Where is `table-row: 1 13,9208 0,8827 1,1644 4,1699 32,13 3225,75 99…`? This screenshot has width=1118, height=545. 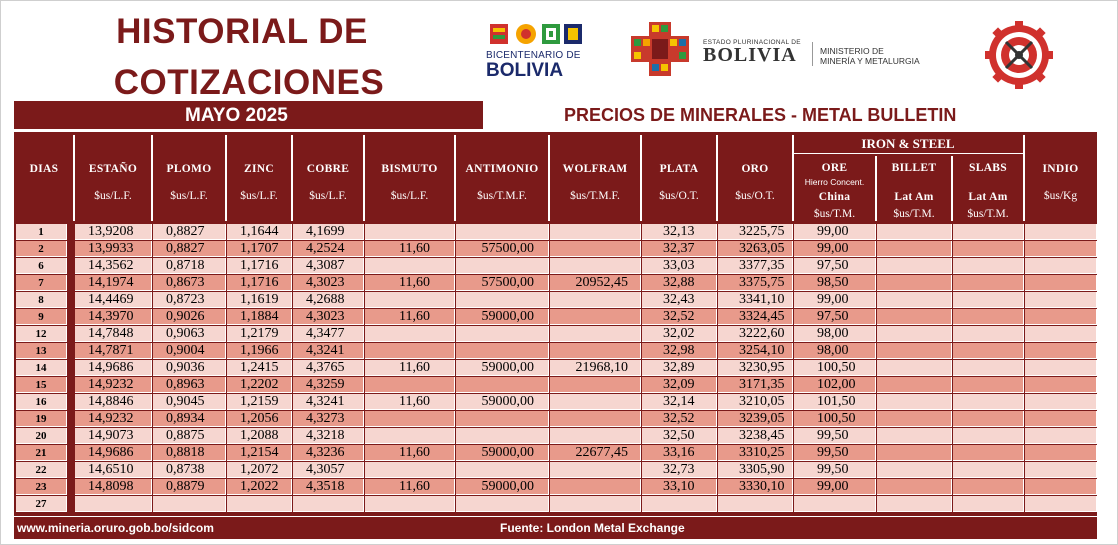
table-row: 1 13,9208 0,8827 1,1644 4,1699 32,13 3225,75 99… is located at coordinates (555, 232).